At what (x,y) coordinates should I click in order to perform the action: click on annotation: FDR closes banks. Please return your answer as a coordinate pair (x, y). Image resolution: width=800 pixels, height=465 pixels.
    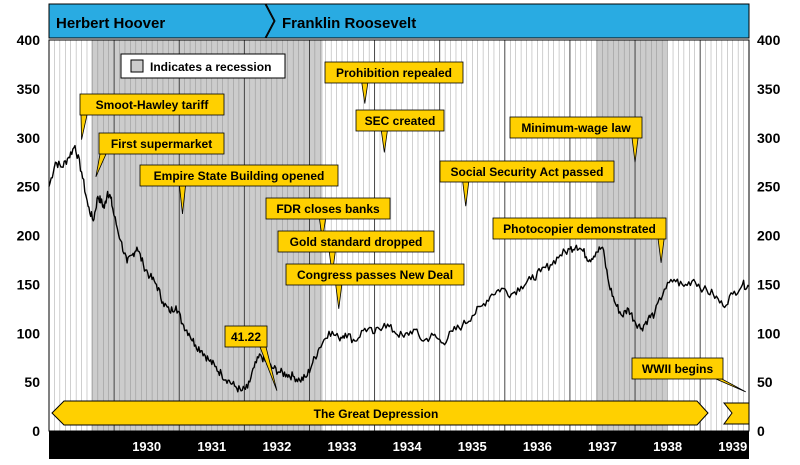
    Looking at the image, I should click on (328, 219).